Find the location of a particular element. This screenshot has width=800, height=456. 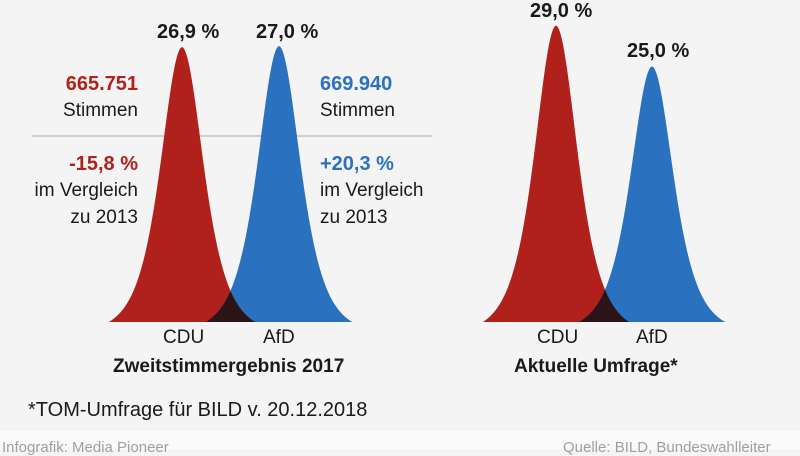

credit: Infografik: Media Pioneer is located at coordinates (85, 447).